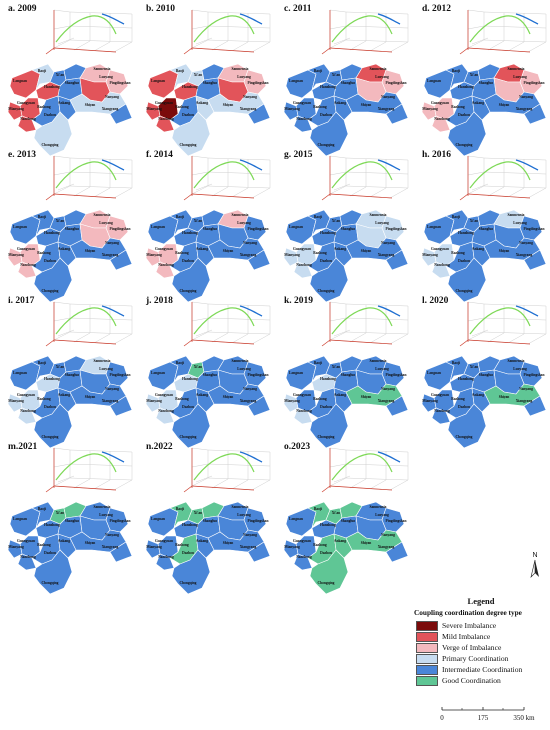 The width and height of the screenshot is (550, 730). Describe the element at coordinates (250, 535) in the screenshot. I see `city-label: Nanyang` at that location.